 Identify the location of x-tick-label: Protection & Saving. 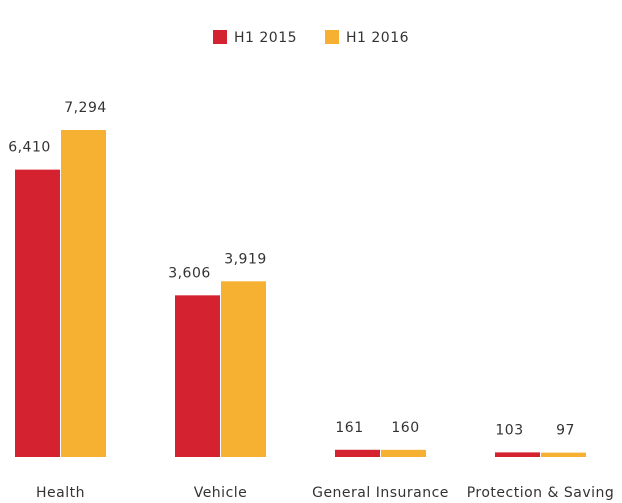
(541, 493).